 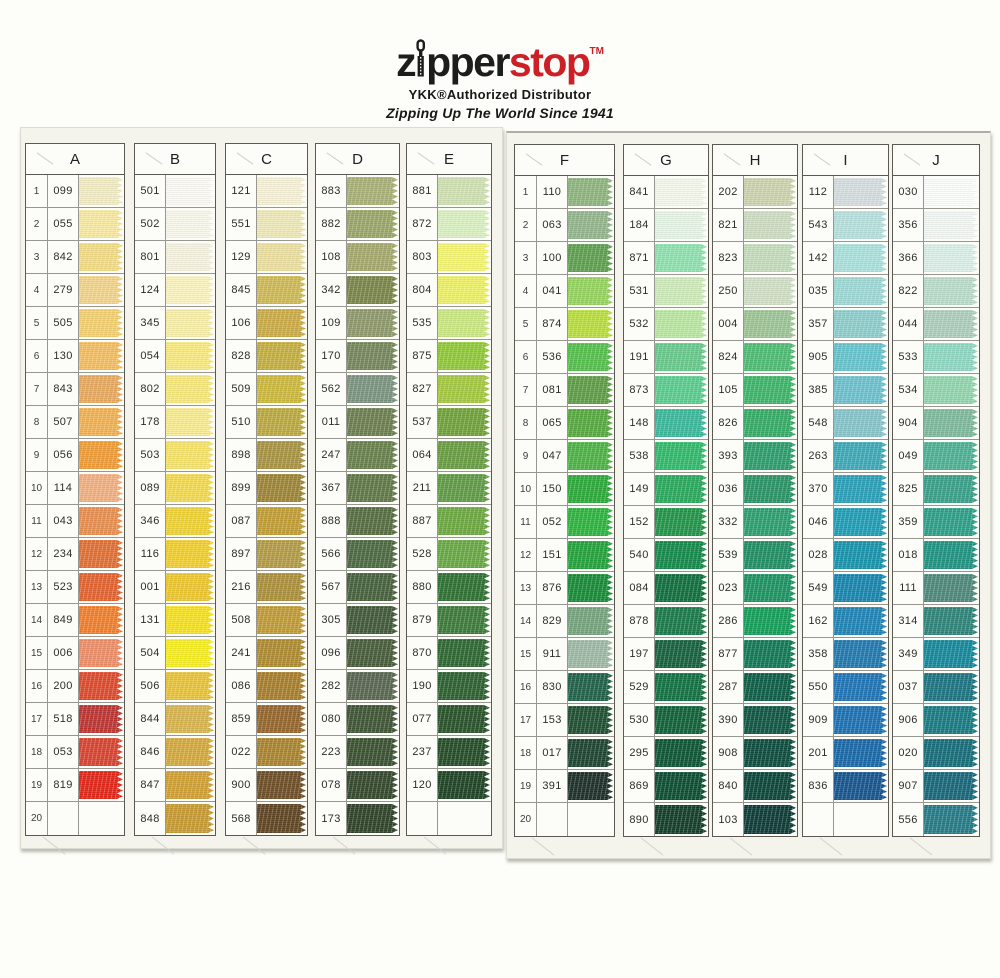 I want to click on color-code-cell: 124, so click(x=150, y=290).